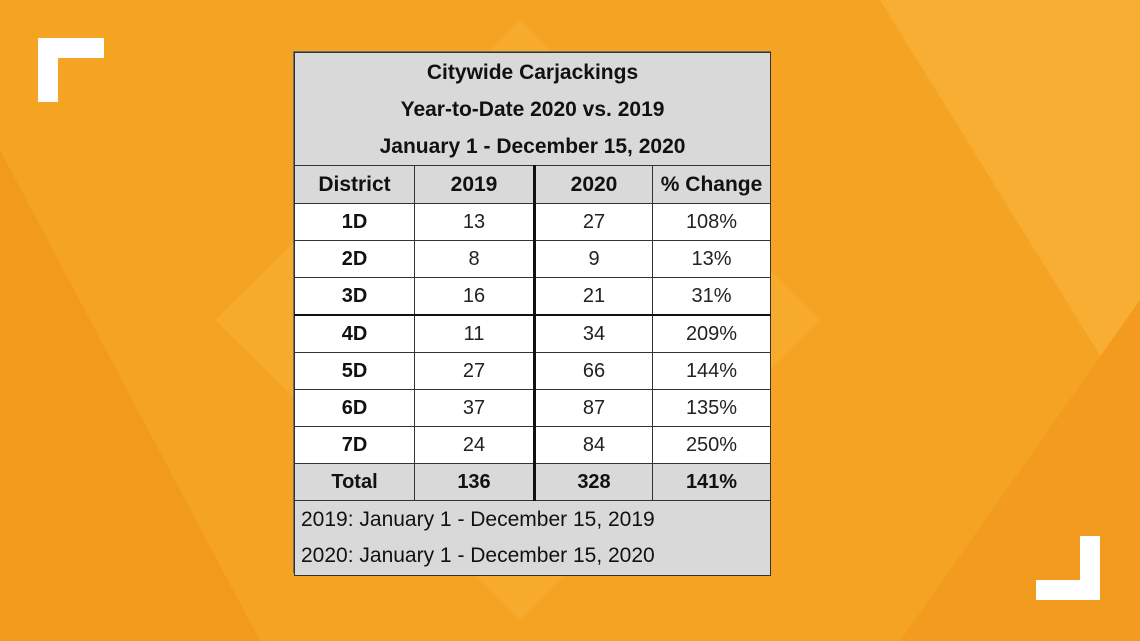 This screenshot has width=1140, height=641. Describe the element at coordinates (478, 519) in the screenshot. I see `footnote-2019: 2019: January 1 - December 15, 2019` at that location.